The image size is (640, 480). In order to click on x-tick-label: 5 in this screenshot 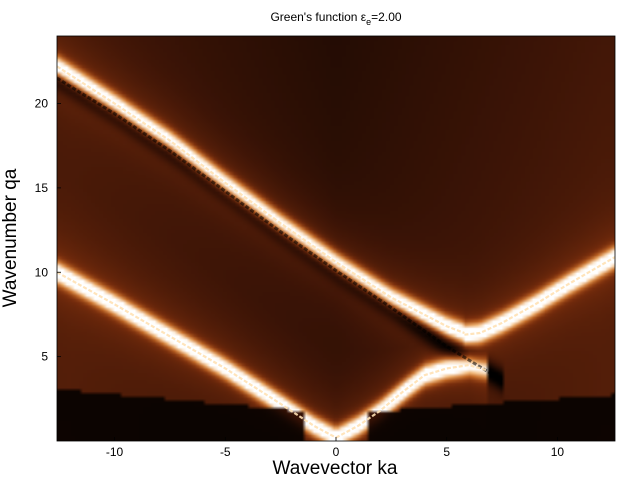, I will do `click(446, 452)`.